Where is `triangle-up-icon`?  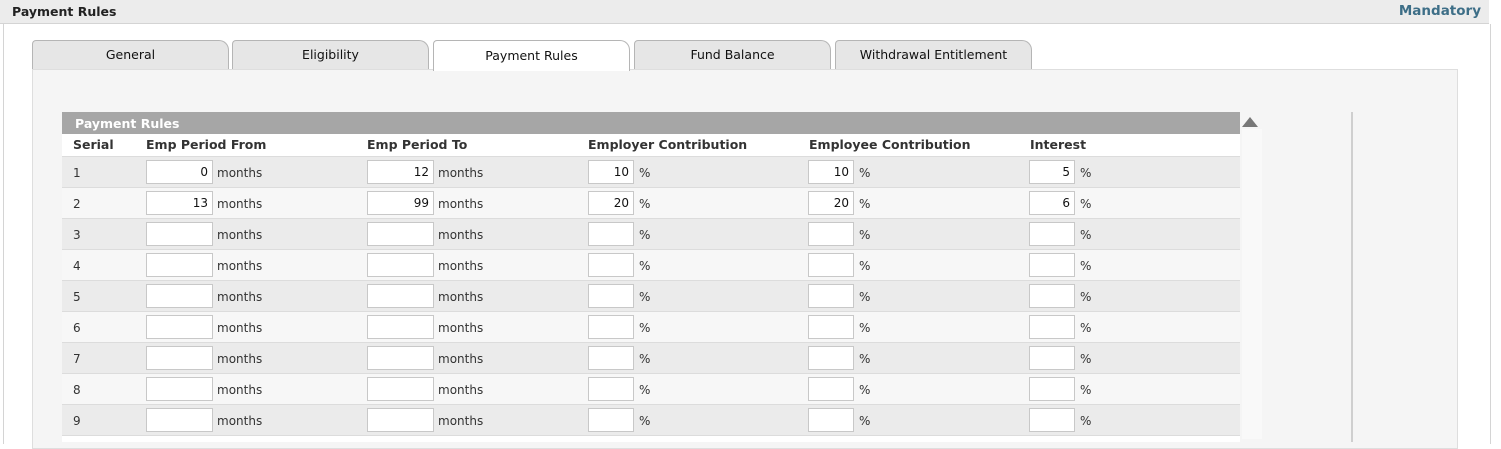 triangle-up-icon is located at coordinates (1250, 122).